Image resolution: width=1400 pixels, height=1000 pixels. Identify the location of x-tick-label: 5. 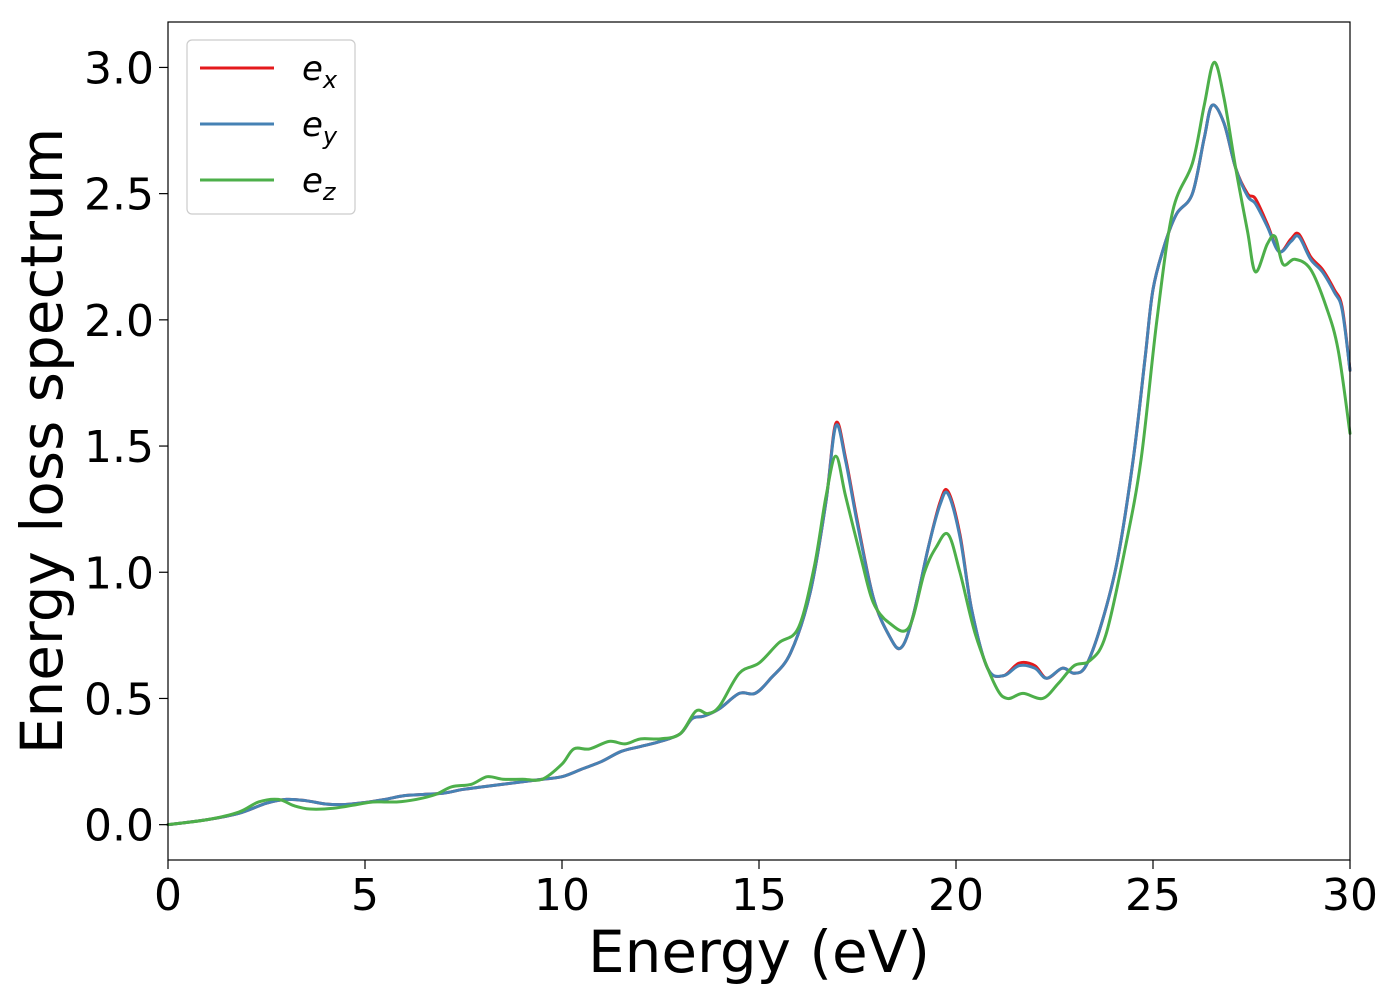
(365, 895).